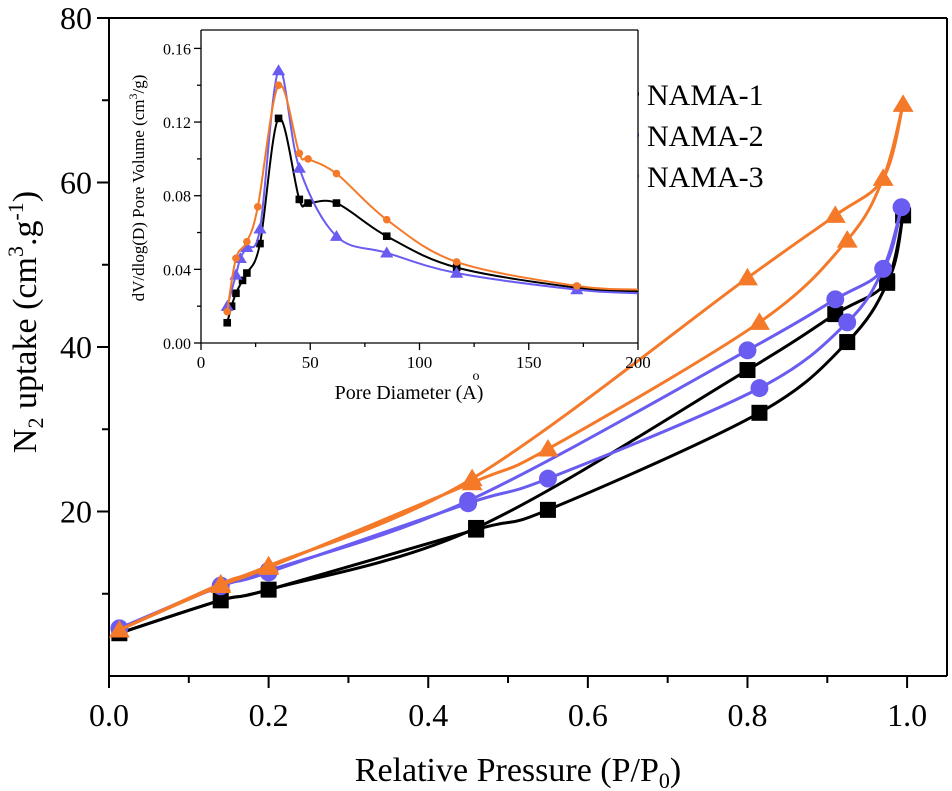 This screenshot has height=791, width=952. I want to click on inset-y-tick-label: 0.08, so click(177, 197).